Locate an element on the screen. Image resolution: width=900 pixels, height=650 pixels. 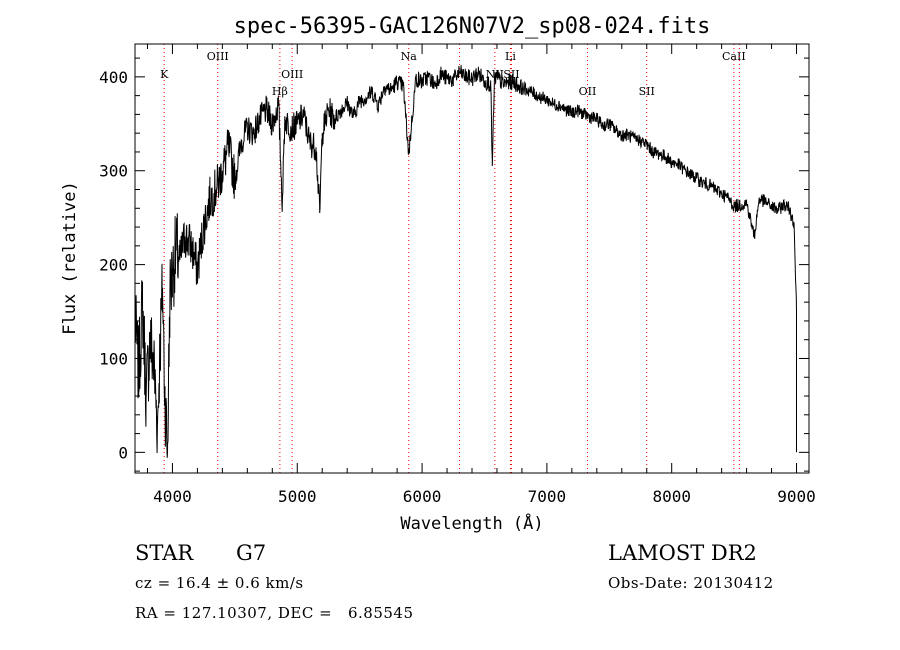
y-tick-label: 400 is located at coordinates (113, 77).